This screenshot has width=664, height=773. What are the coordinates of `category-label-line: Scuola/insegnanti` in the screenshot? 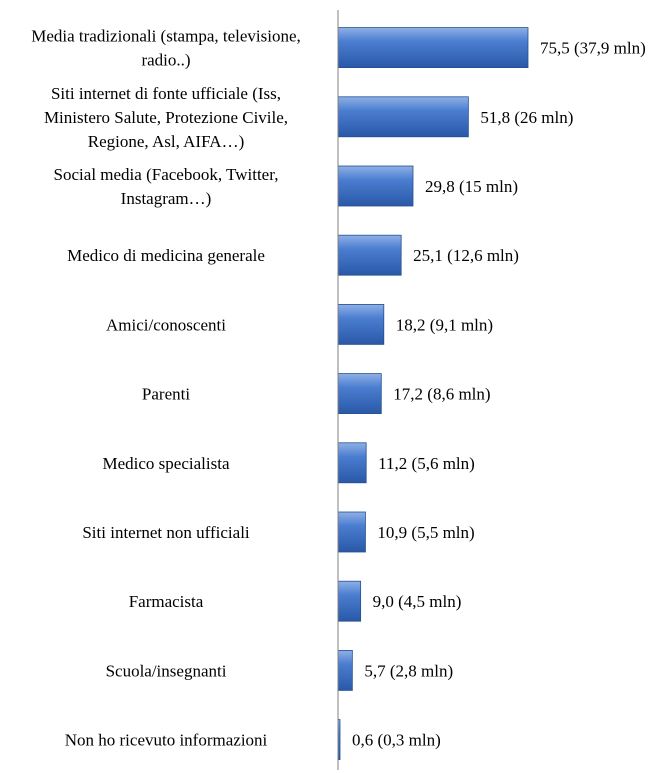 It's located at (166, 670).